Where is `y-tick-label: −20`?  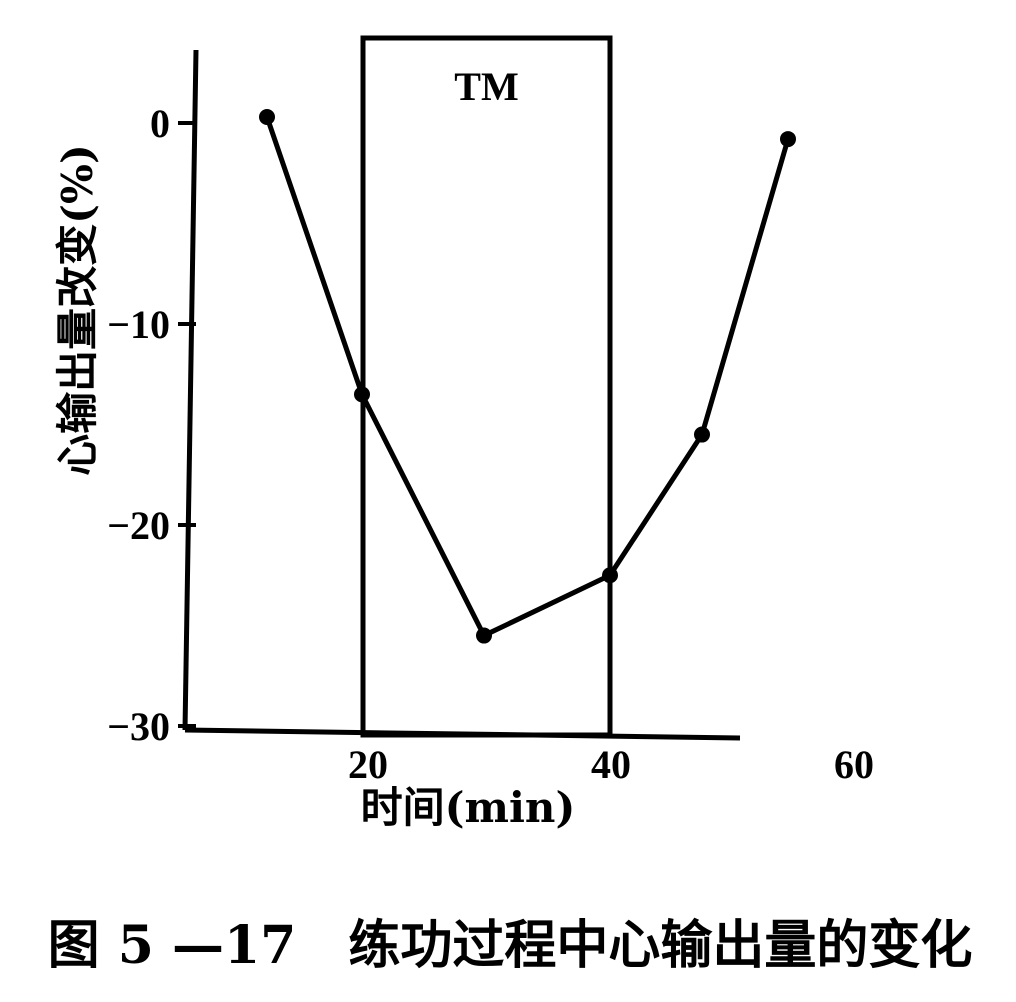 y-tick-label: −20 is located at coordinates (138, 525).